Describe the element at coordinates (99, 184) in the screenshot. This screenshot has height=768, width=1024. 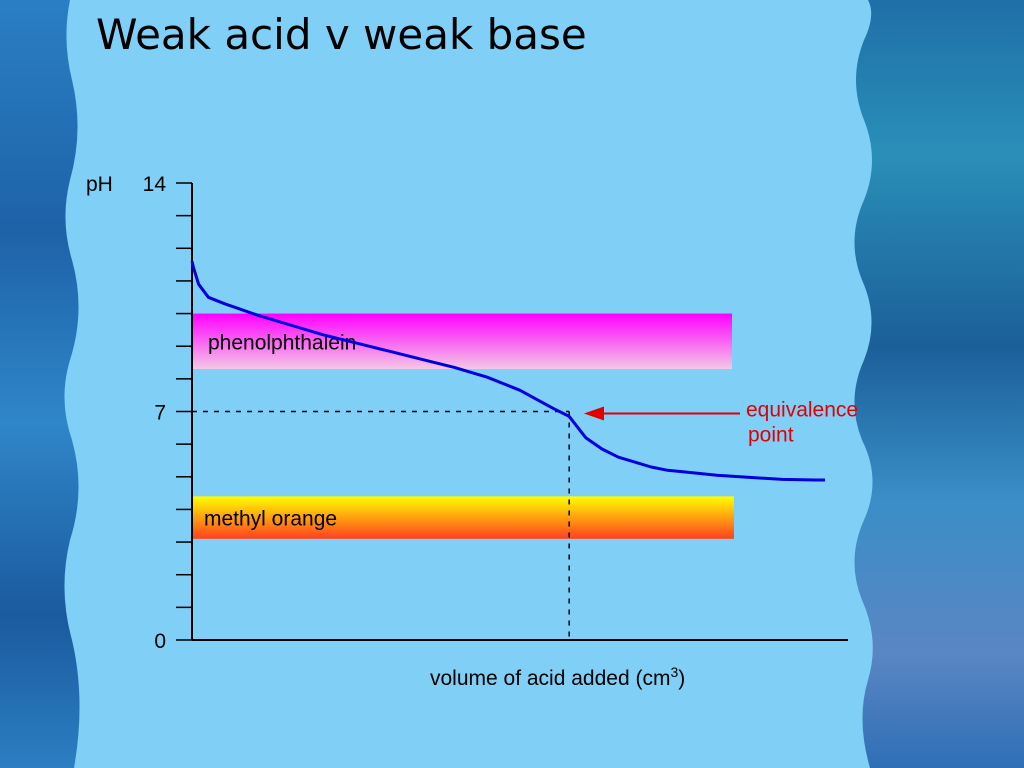
I see `y-axis-label: pH` at that location.